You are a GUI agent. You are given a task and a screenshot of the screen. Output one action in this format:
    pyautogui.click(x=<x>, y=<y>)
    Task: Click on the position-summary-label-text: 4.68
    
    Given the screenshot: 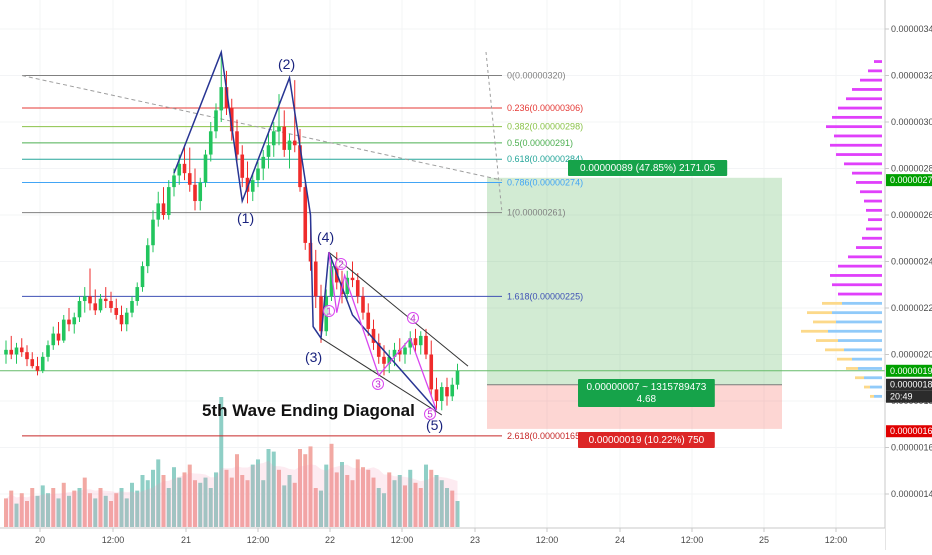 What is the action you would take?
    pyautogui.click(x=647, y=399)
    